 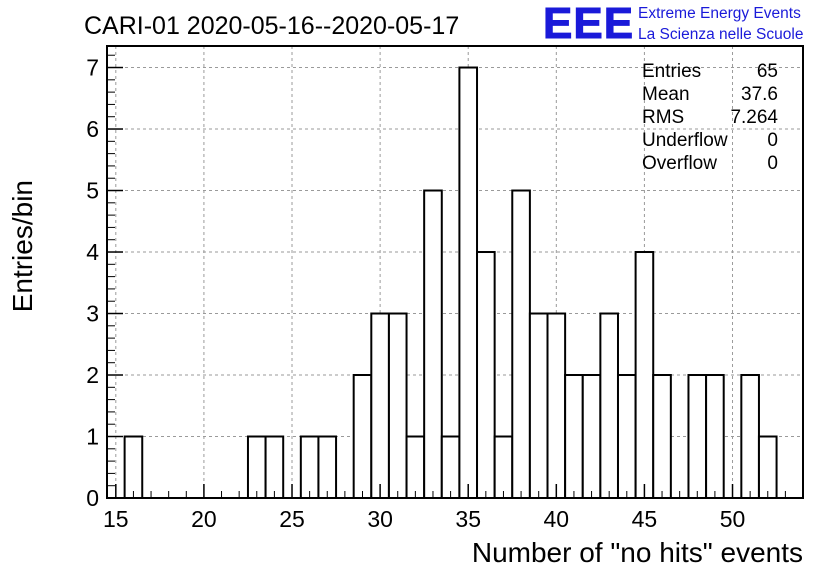 What do you see at coordinates (759, 94) in the screenshot?
I see `stats-mean-value: 37.6` at bounding box center [759, 94].